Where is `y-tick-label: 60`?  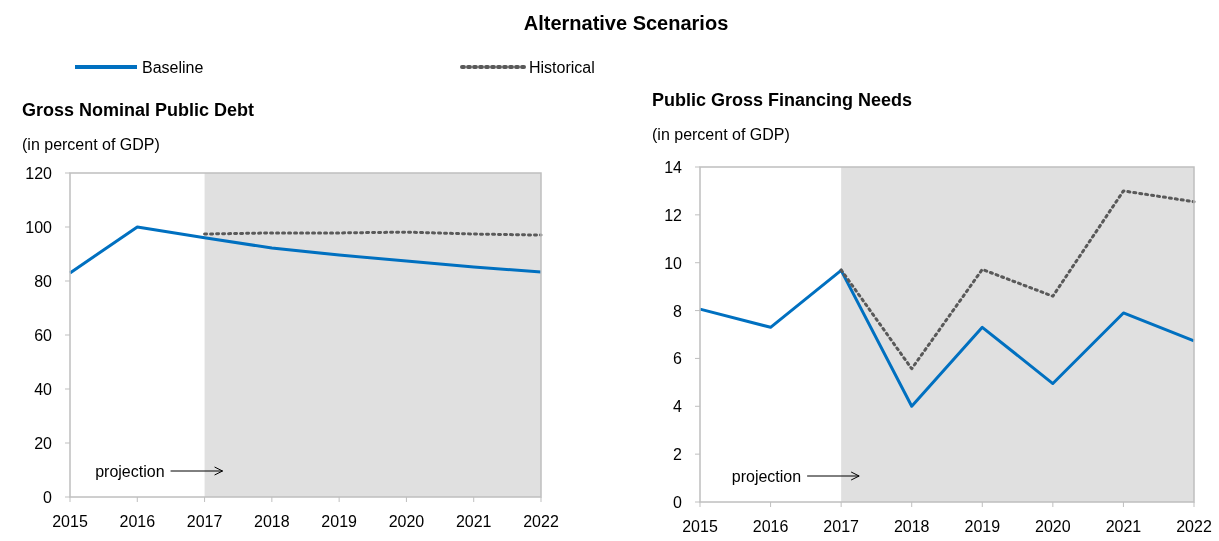
y-tick-label: 60 is located at coordinates (43, 335).